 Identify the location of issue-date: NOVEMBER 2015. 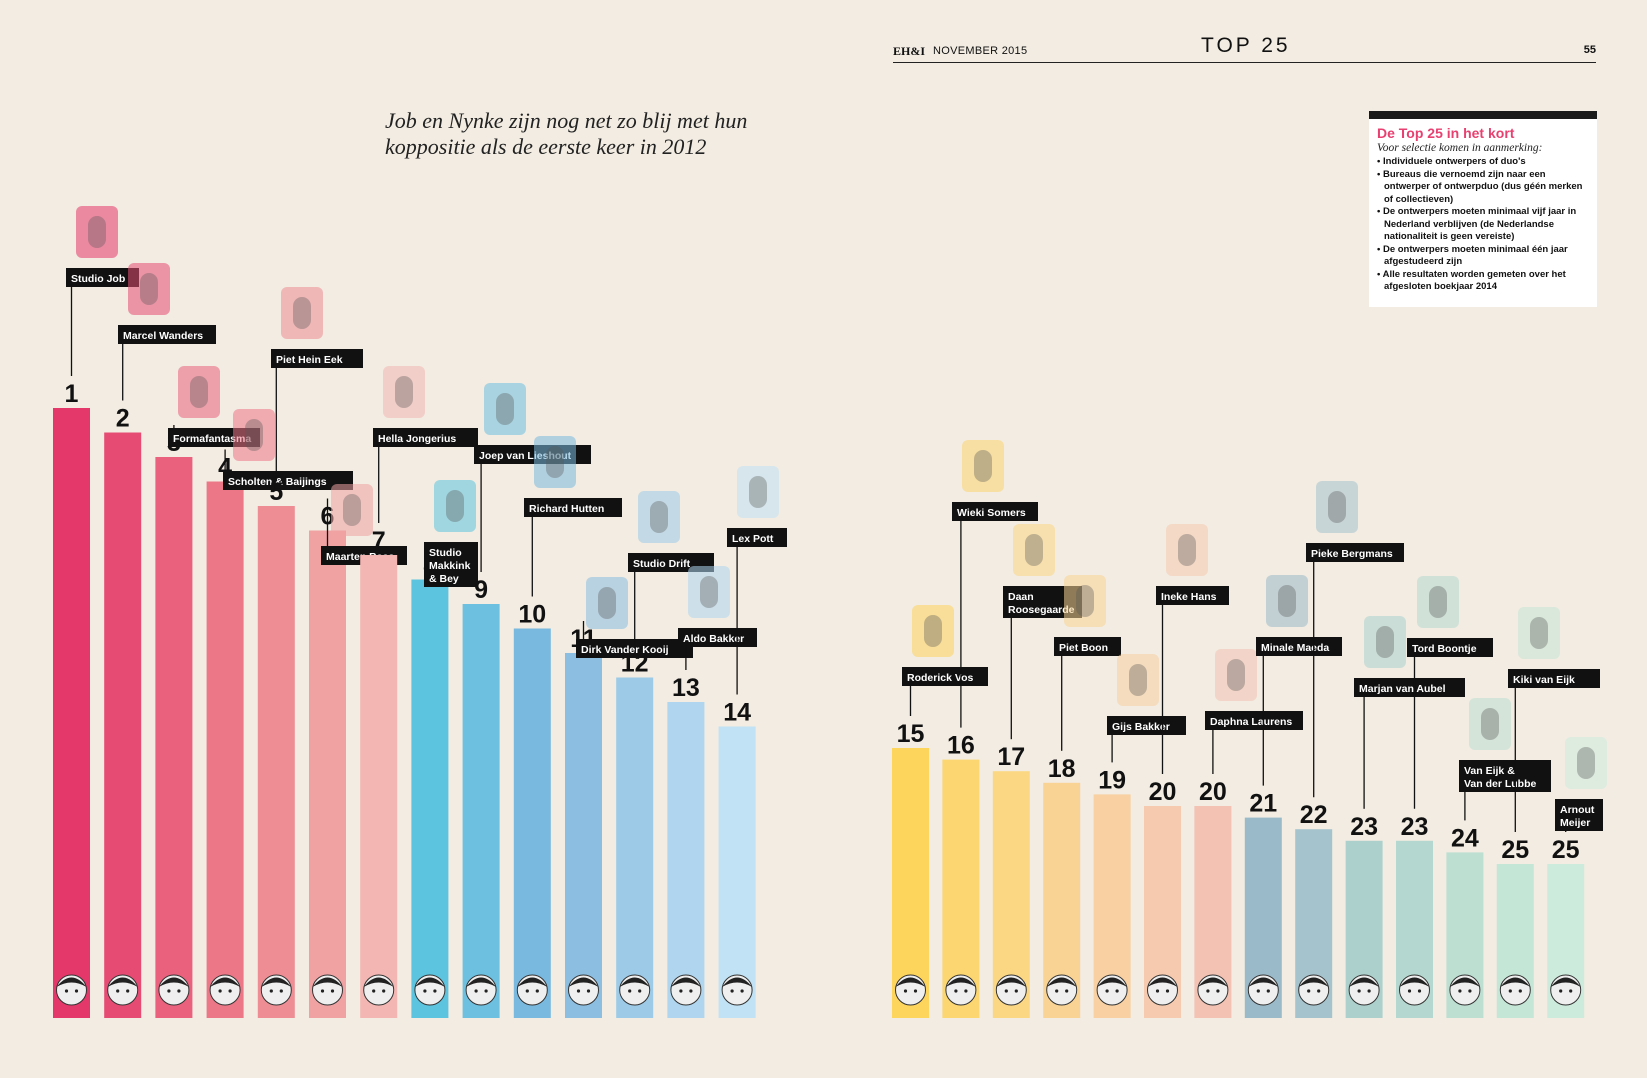
(980, 51).